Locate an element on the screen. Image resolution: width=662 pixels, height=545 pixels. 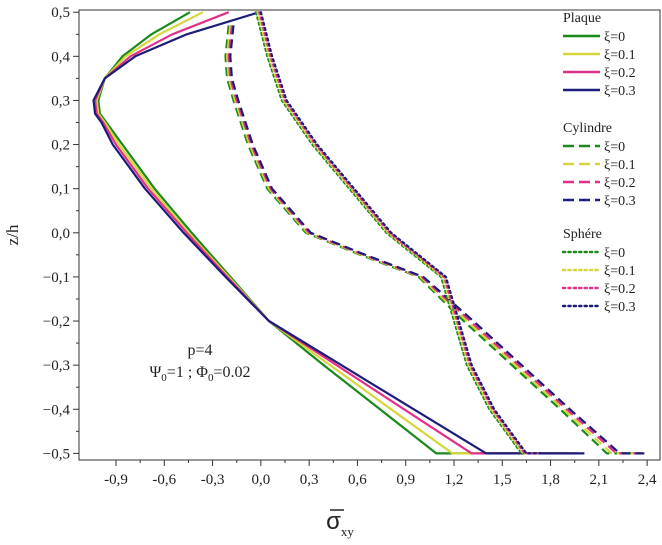
y-tick-label: −0,5 is located at coordinates (56, 454).